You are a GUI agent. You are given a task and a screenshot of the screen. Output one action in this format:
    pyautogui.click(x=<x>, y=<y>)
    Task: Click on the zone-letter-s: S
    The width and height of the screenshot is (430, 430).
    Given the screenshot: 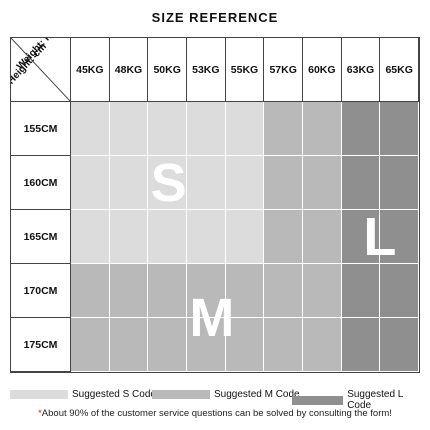 What is the action you would take?
    pyautogui.click(x=168, y=183)
    